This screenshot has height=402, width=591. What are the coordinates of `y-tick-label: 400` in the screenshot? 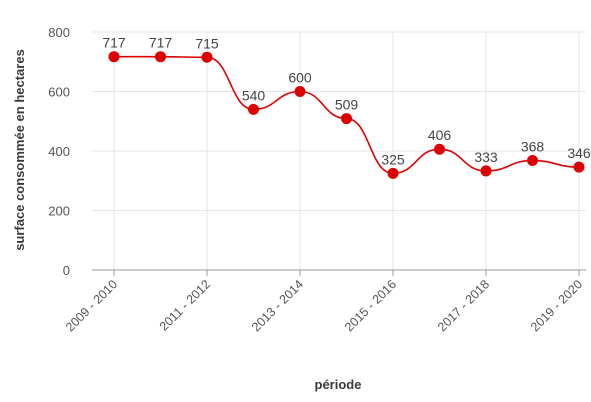 It's located at (59, 151).